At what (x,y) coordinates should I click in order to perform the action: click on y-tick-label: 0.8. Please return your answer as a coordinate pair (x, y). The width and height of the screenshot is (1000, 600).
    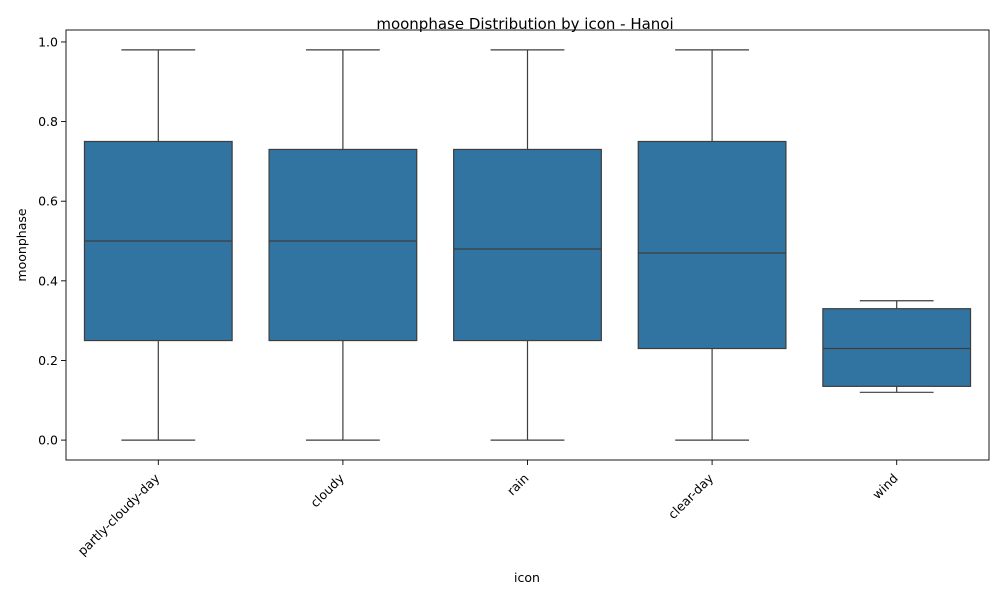
    Looking at the image, I should click on (48, 121).